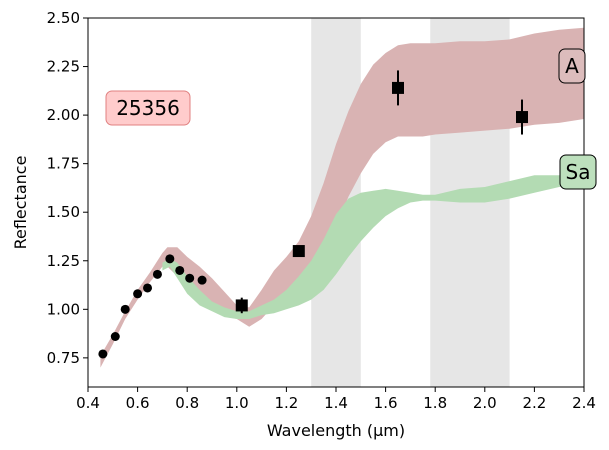  Describe the element at coordinates (187, 403) in the screenshot. I see `x-tick-label-2: 0.8` at that location.